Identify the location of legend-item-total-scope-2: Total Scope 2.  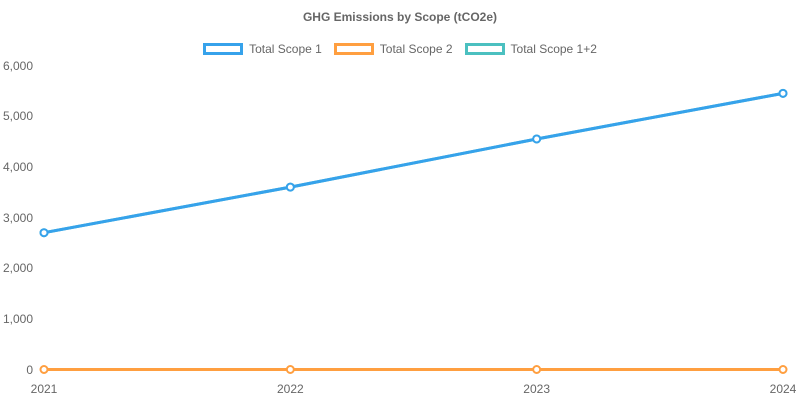
(393, 49).